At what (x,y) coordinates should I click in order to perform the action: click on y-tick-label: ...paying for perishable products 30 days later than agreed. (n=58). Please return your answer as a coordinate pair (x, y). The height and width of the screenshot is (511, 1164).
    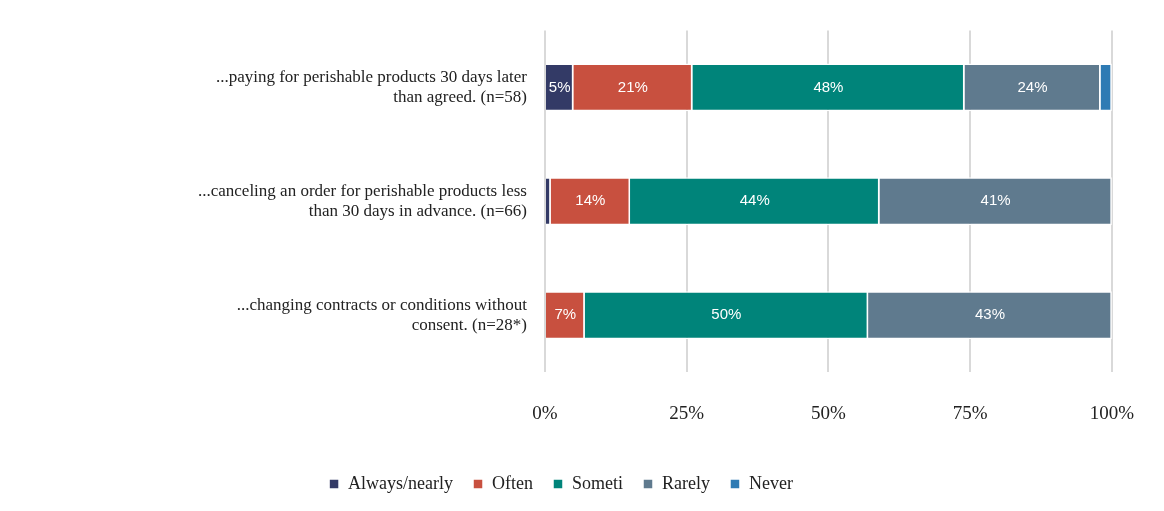
    Looking at the image, I should click on (371, 86).